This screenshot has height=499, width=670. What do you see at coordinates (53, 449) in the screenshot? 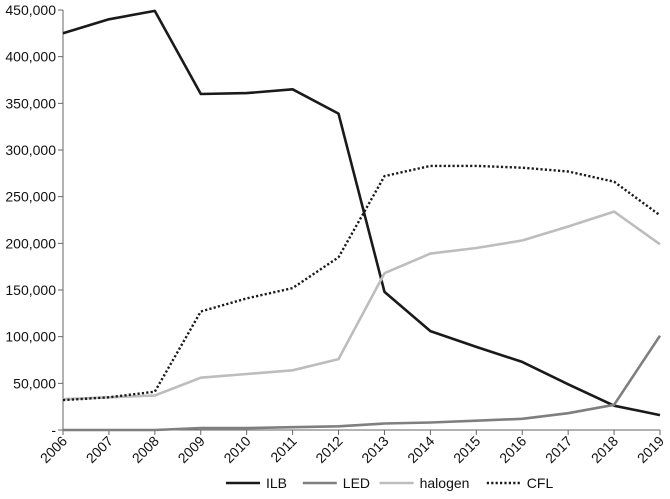
I see `x-tick-label: 2006` at bounding box center [53, 449].